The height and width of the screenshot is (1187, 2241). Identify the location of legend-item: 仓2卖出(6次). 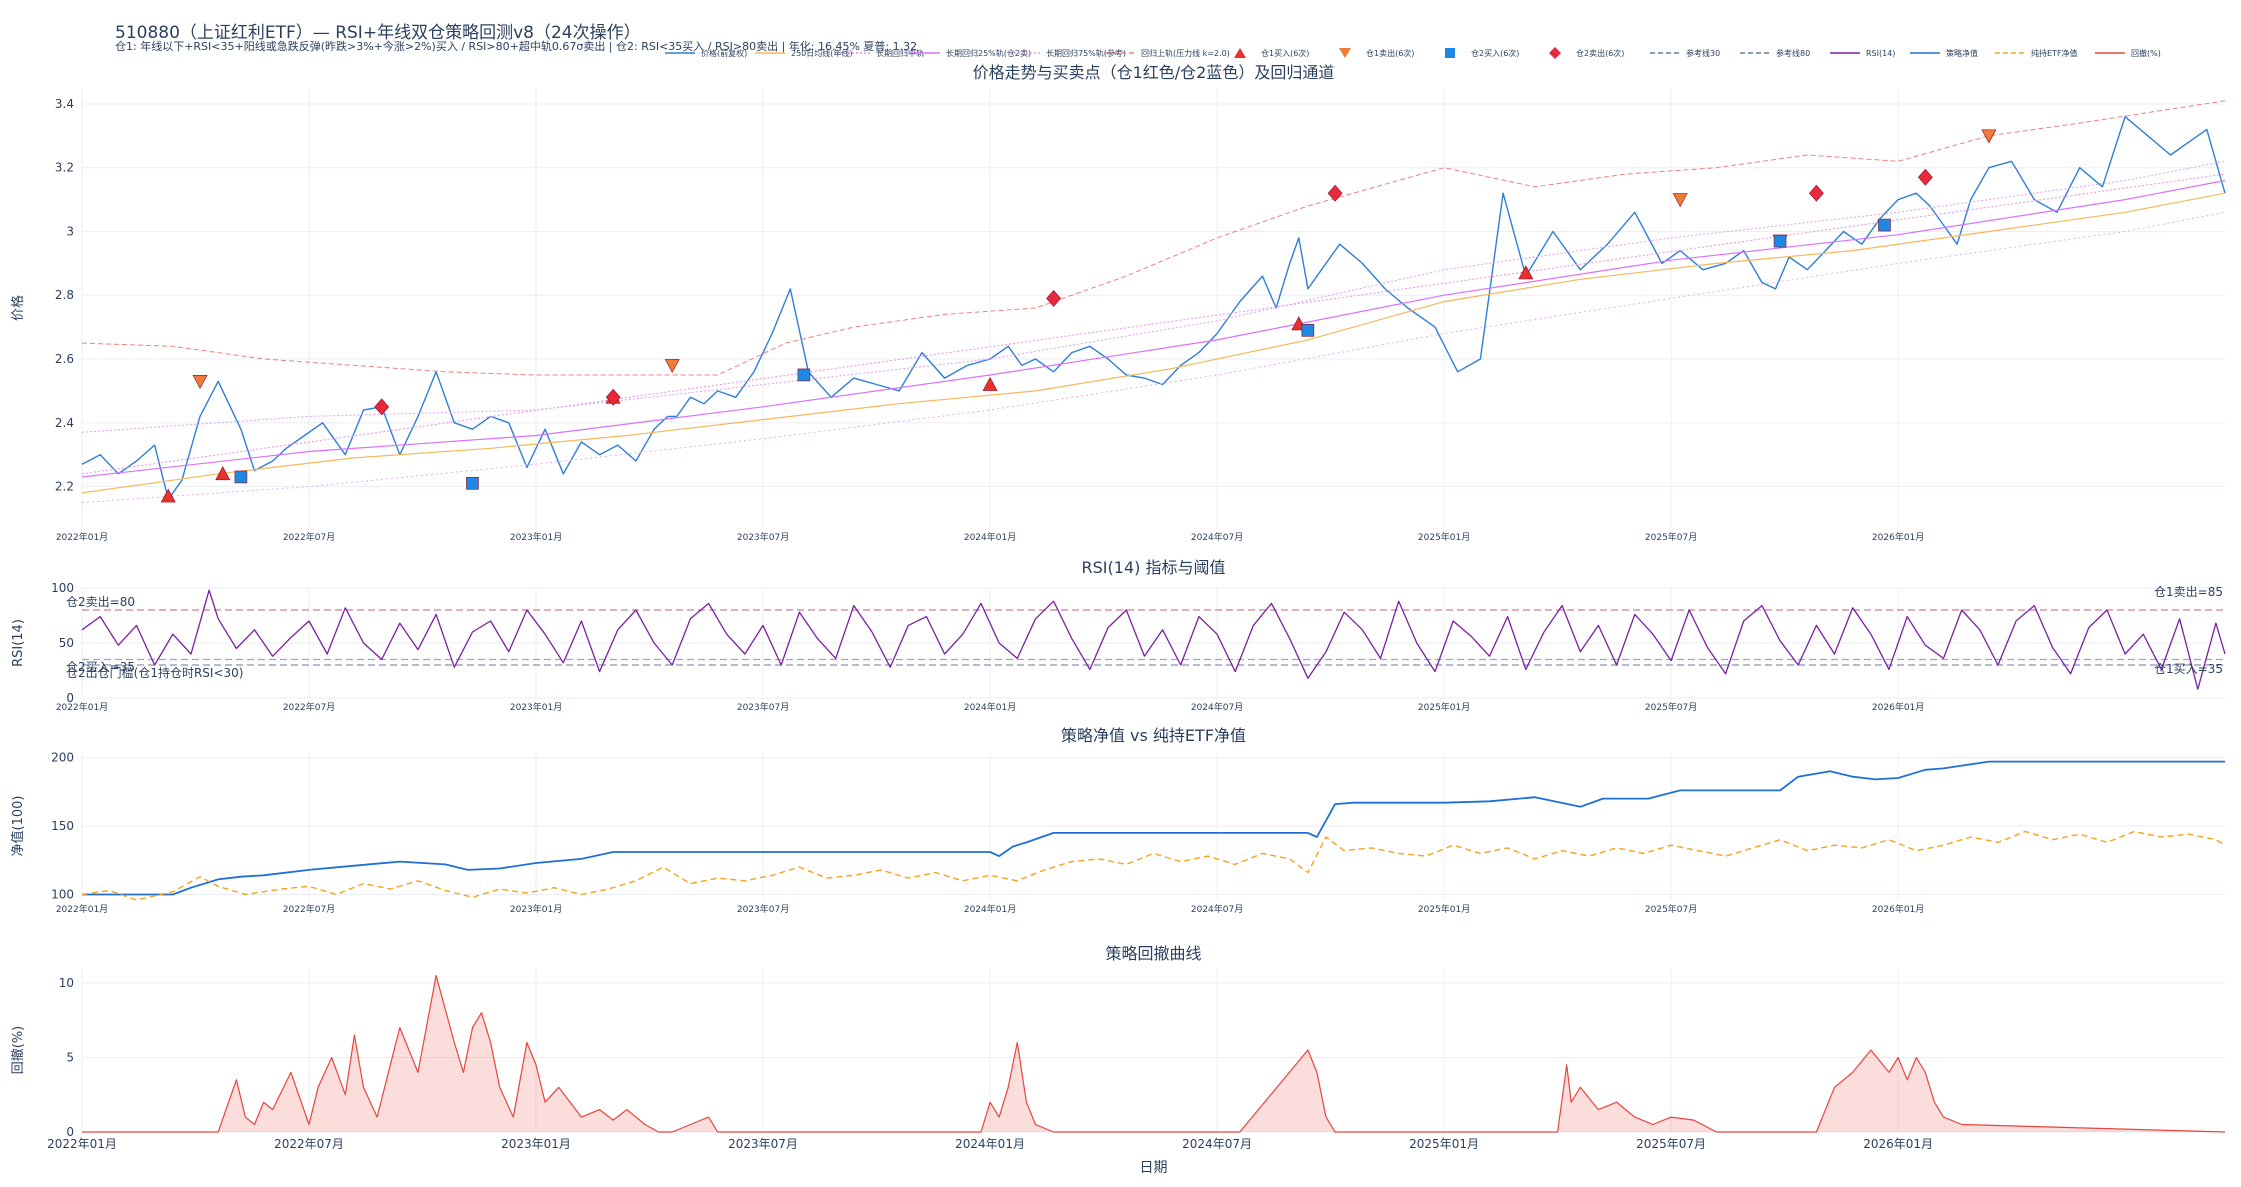
(1582, 53).